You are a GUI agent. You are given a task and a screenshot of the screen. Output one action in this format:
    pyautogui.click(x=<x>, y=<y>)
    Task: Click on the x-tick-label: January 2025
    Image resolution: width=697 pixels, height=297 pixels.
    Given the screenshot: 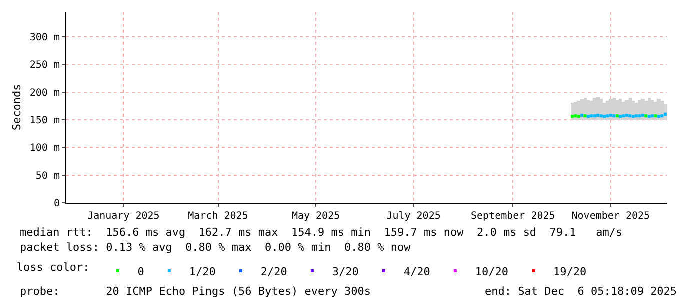 What is the action you would take?
    pyautogui.click(x=124, y=216)
    